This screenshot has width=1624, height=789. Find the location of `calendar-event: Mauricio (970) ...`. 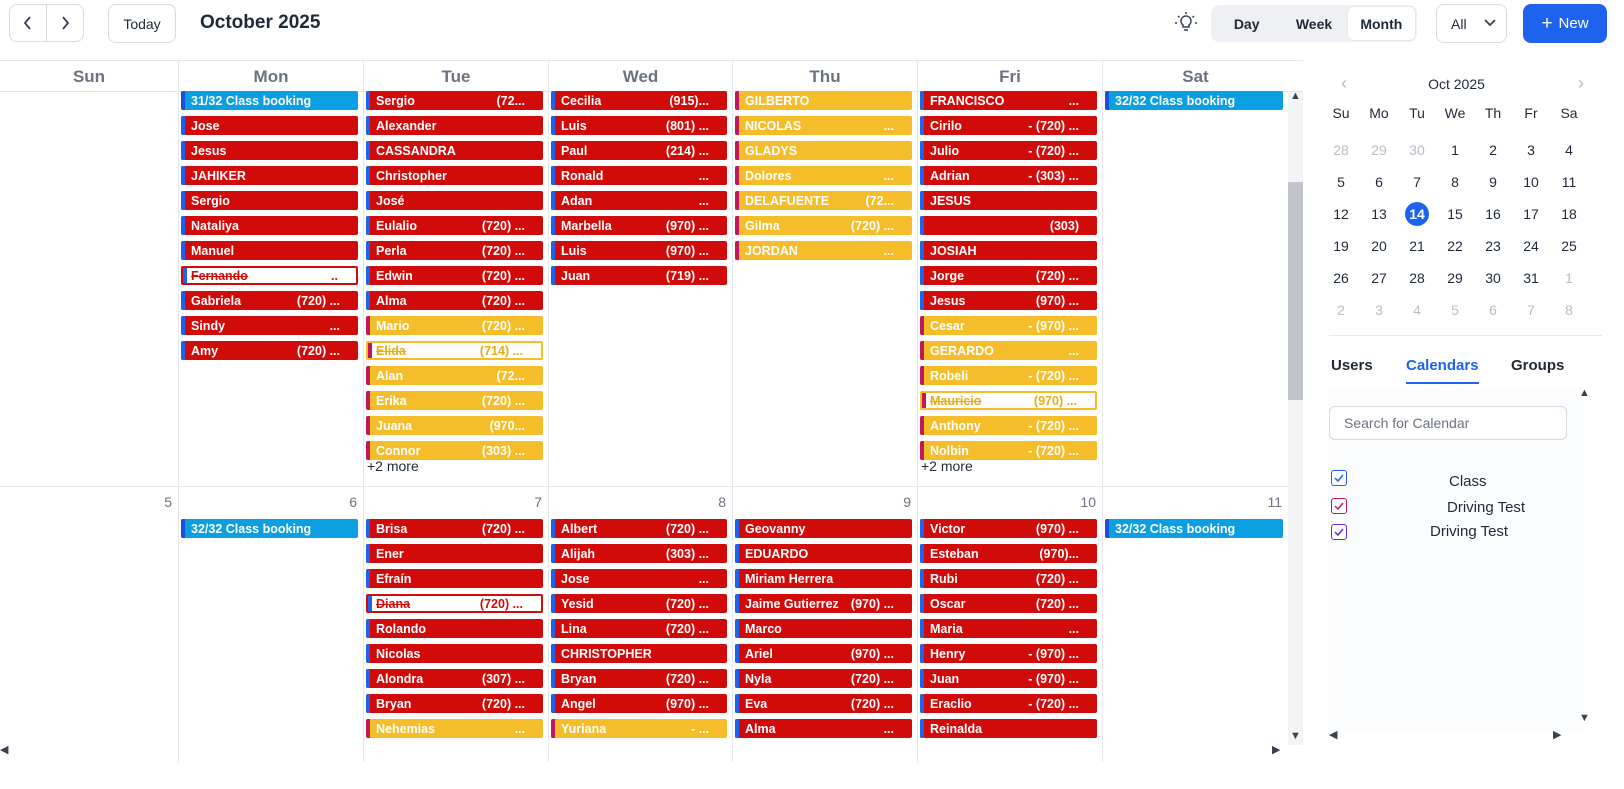

calendar-event: Mauricio (970) ... is located at coordinates (1008, 400).